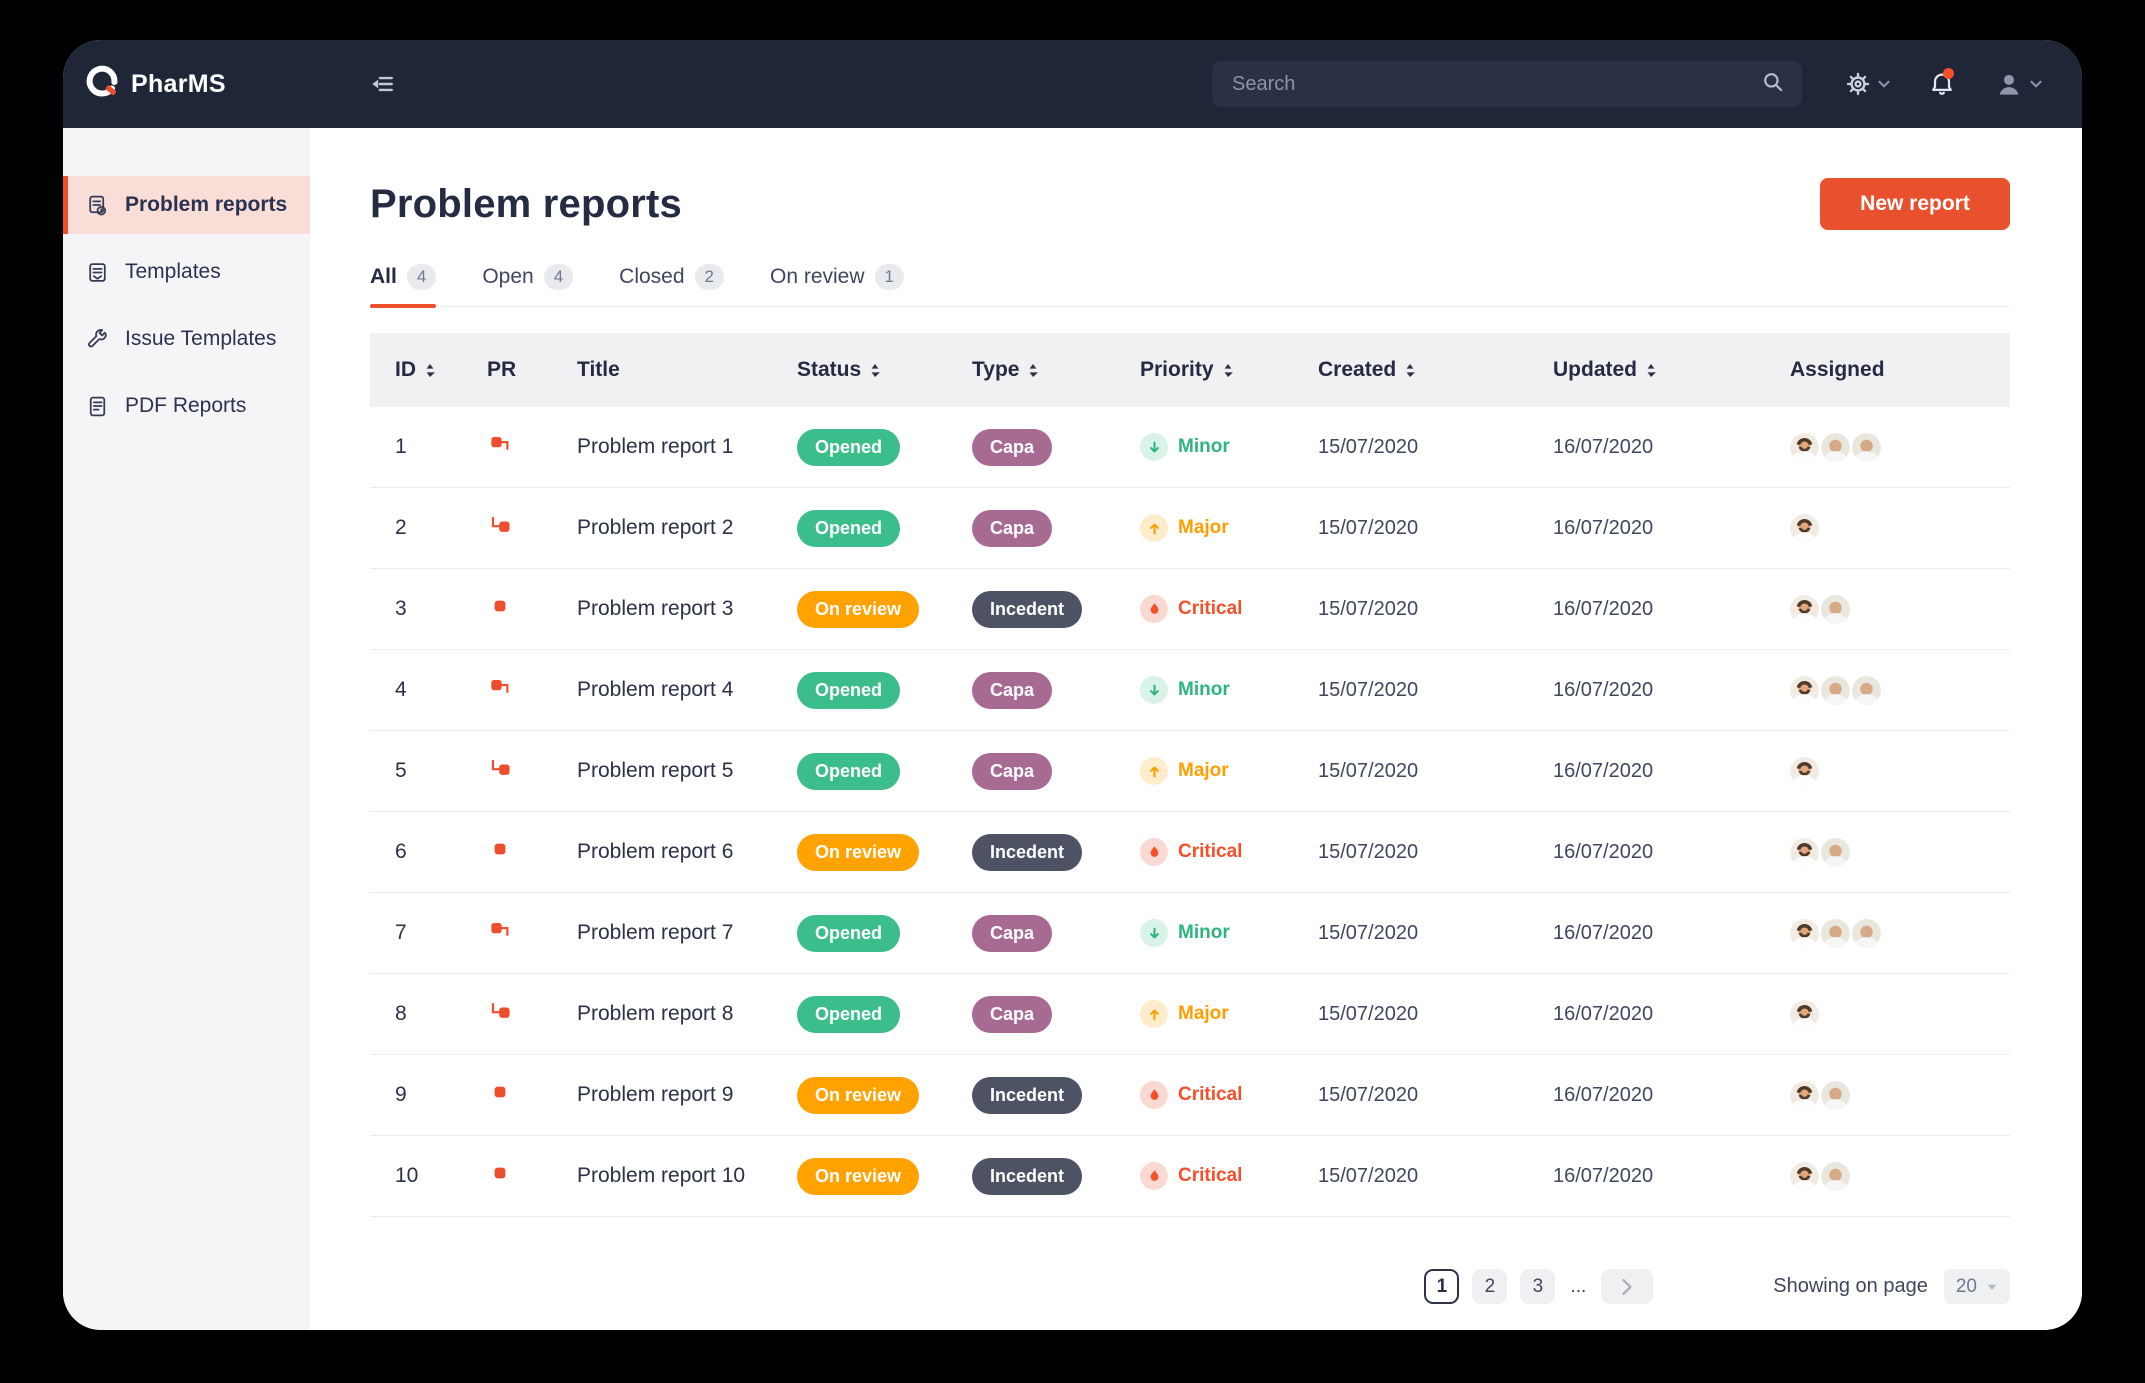 This screenshot has height=1383, width=2145. What do you see at coordinates (655, 527) in the screenshot?
I see `cell-title: Problem report 2` at bounding box center [655, 527].